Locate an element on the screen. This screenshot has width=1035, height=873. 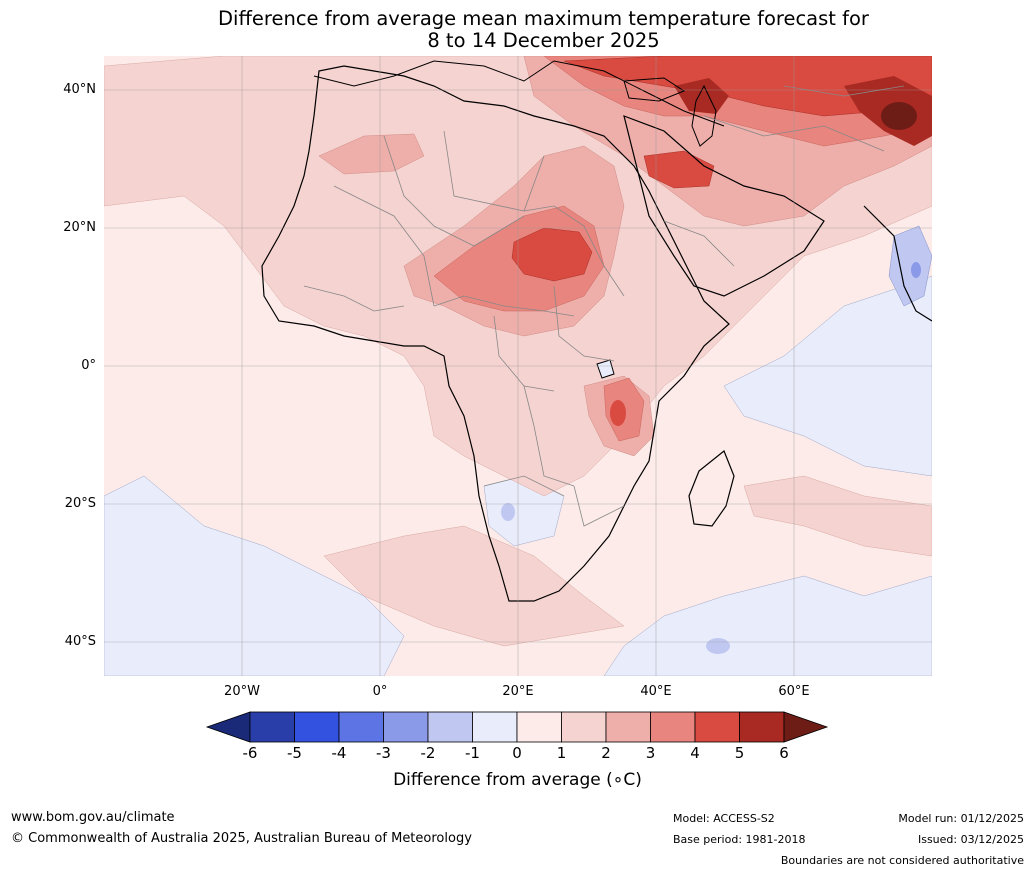
footer-base-period: Base period: 1981-2018 is located at coordinates (739, 839).